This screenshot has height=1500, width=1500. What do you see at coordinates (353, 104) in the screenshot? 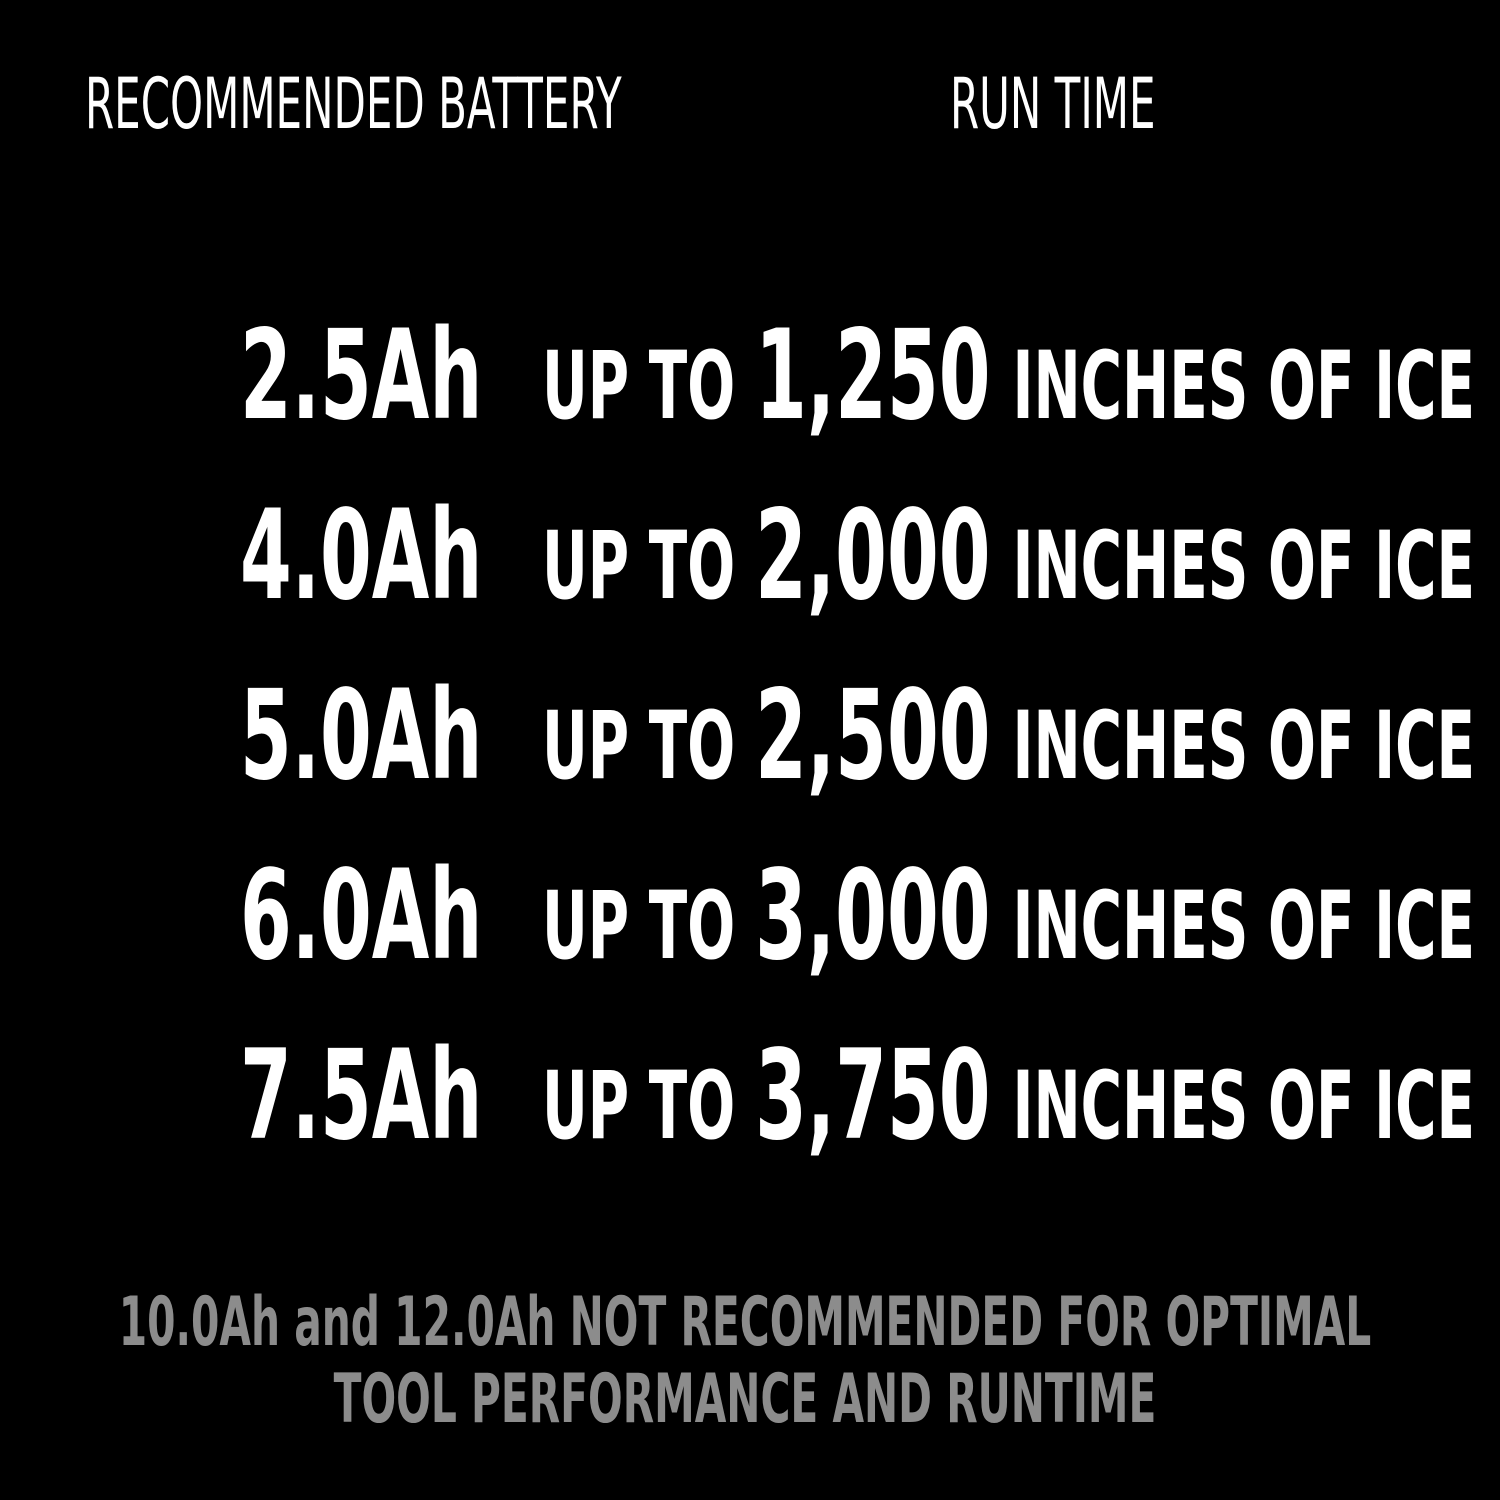
I see `battery-header: RECOMMENDED BATTERY` at bounding box center [353, 104].